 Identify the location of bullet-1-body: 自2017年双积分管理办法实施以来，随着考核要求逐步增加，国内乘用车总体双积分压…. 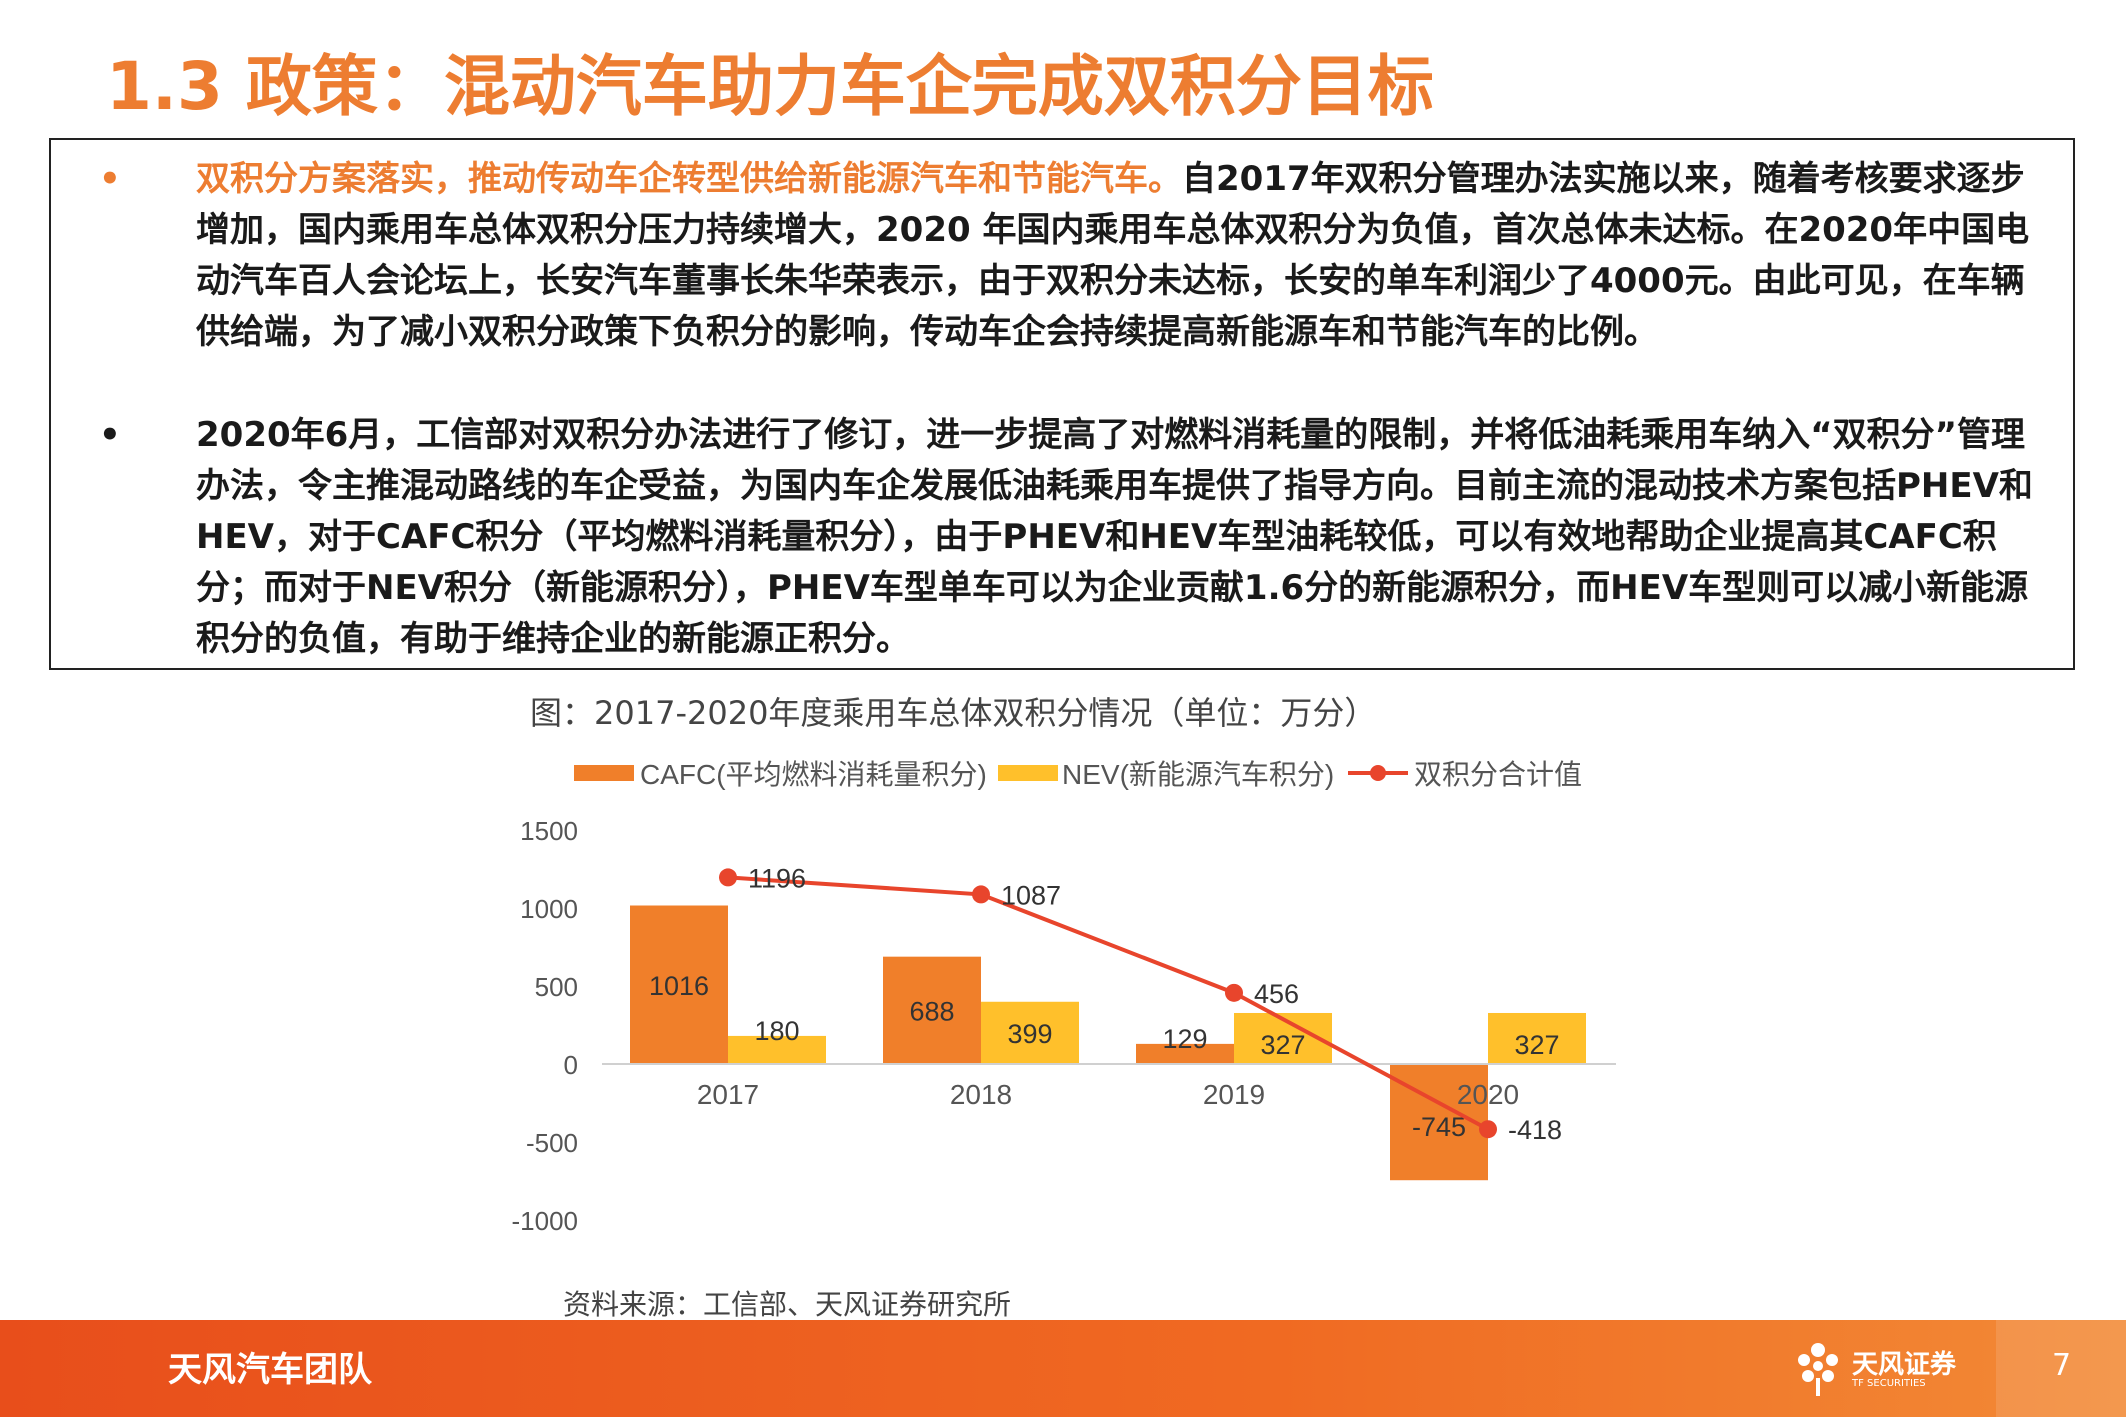
(1113, 255).